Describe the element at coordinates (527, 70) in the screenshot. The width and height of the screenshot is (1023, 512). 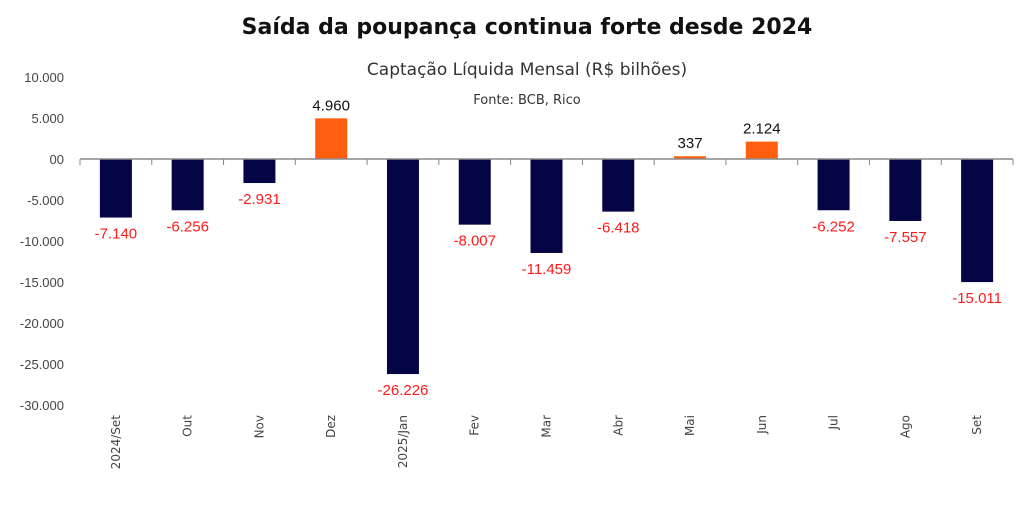
I see `chart-subtitle: Captação Líquida Mensal (R$ bilhões)` at that location.